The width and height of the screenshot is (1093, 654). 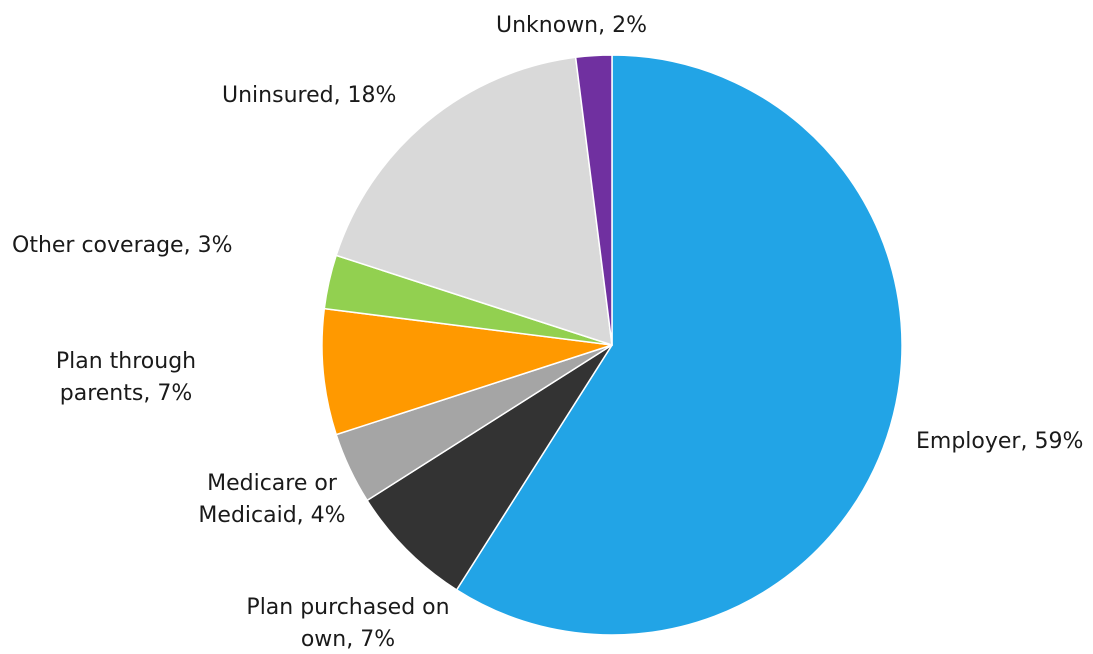 What do you see at coordinates (271, 515) in the screenshot?
I see `slice-label-line: Medicaid, 4%` at bounding box center [271, 515].